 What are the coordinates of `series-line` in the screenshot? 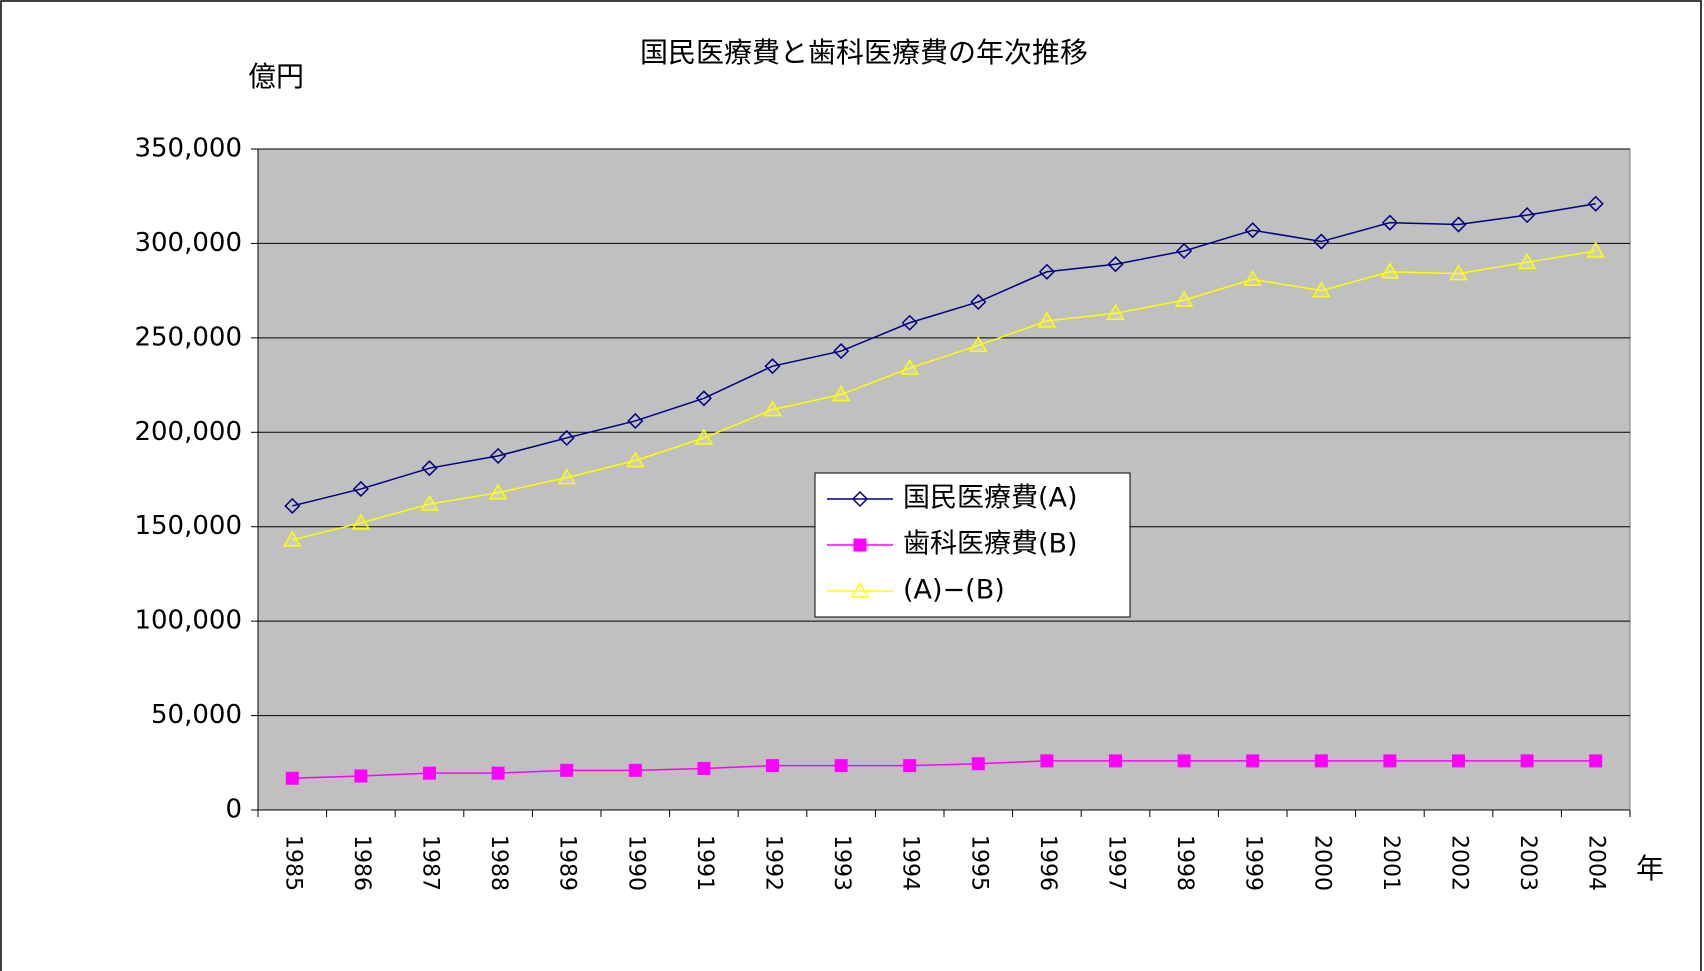 It's located at (944, 770).